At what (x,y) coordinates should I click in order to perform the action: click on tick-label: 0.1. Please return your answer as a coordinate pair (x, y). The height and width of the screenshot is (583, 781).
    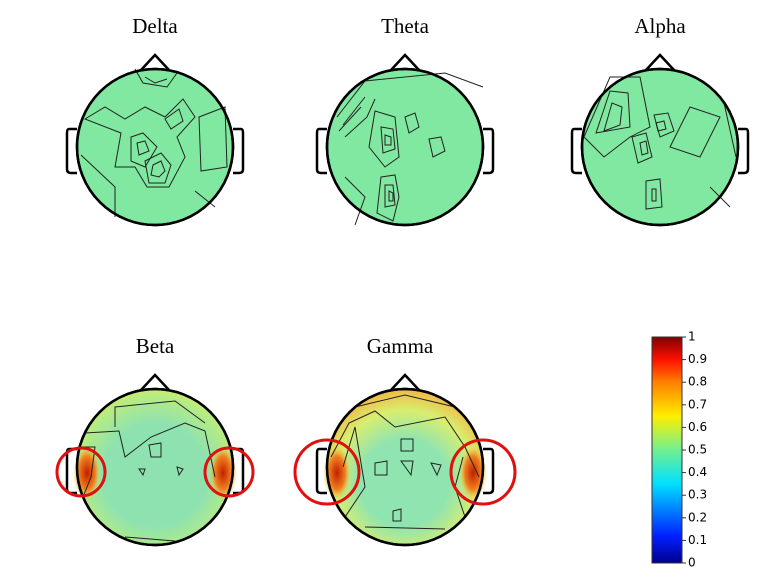
    Looking at the image, I should click on (697, 540).